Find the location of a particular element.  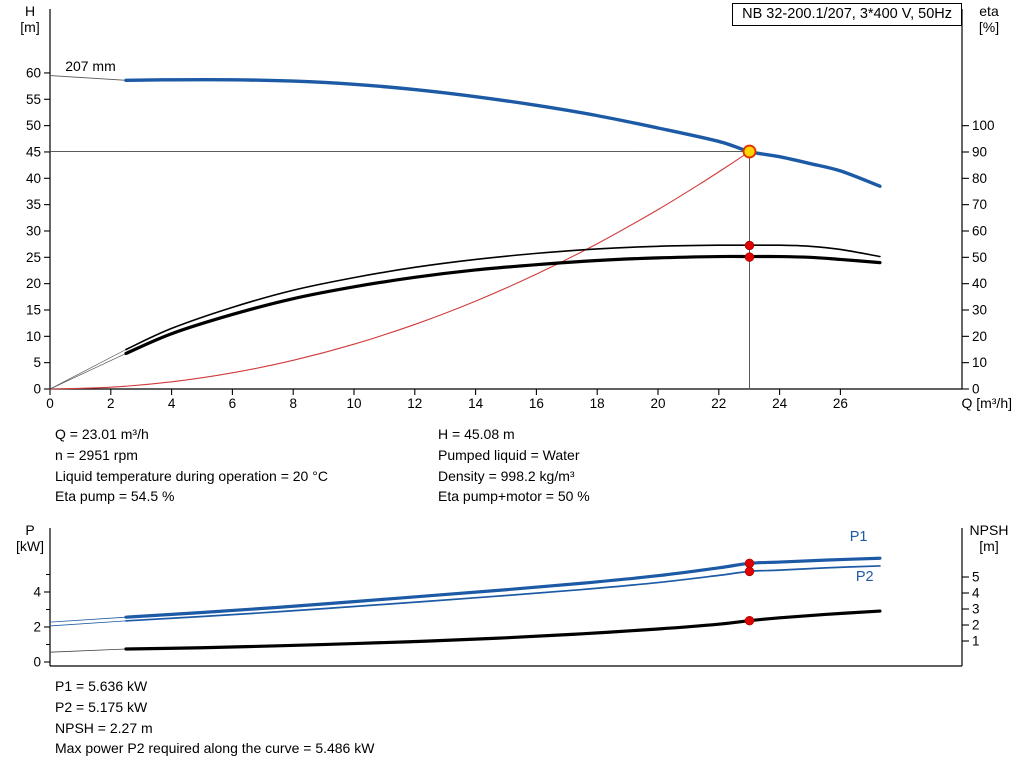

y-left-tick-label: 60 is located at coordinates (33, 72).